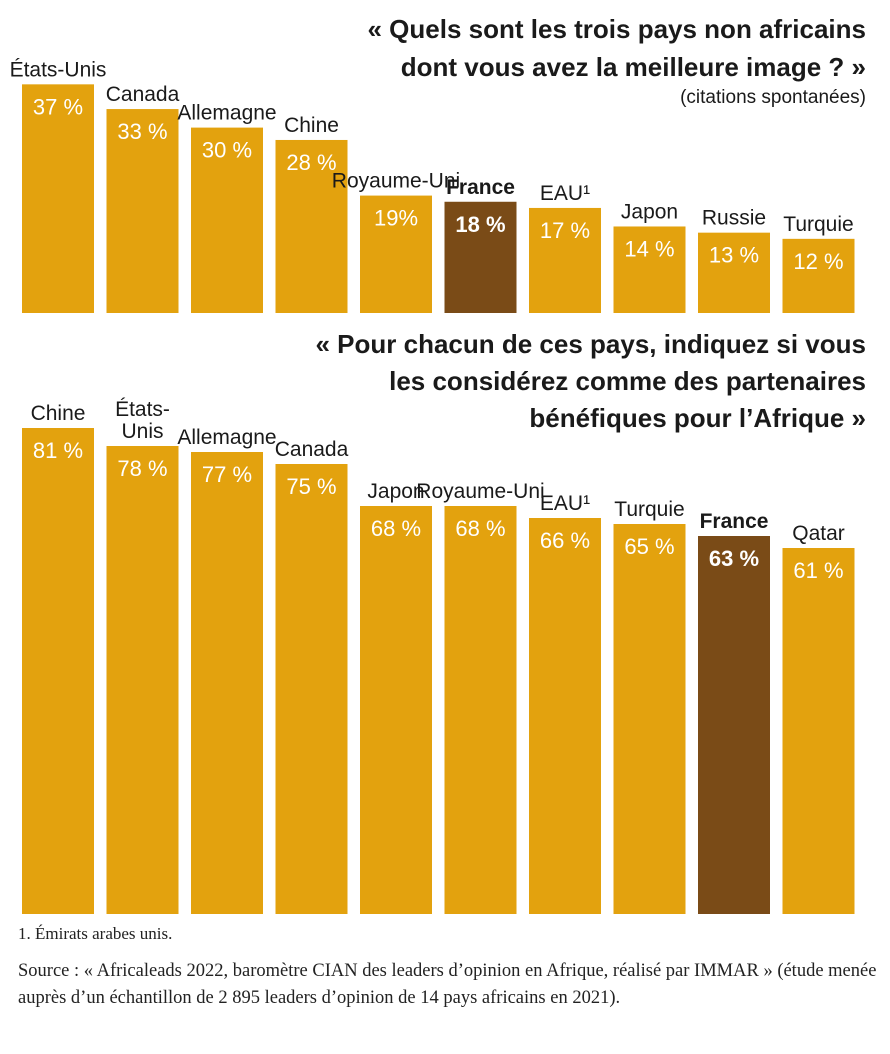  Describe the element at coordinates (773, 97) in the screenshot. I see `chart-subtitle-1: (citations spontanées)` at that location.